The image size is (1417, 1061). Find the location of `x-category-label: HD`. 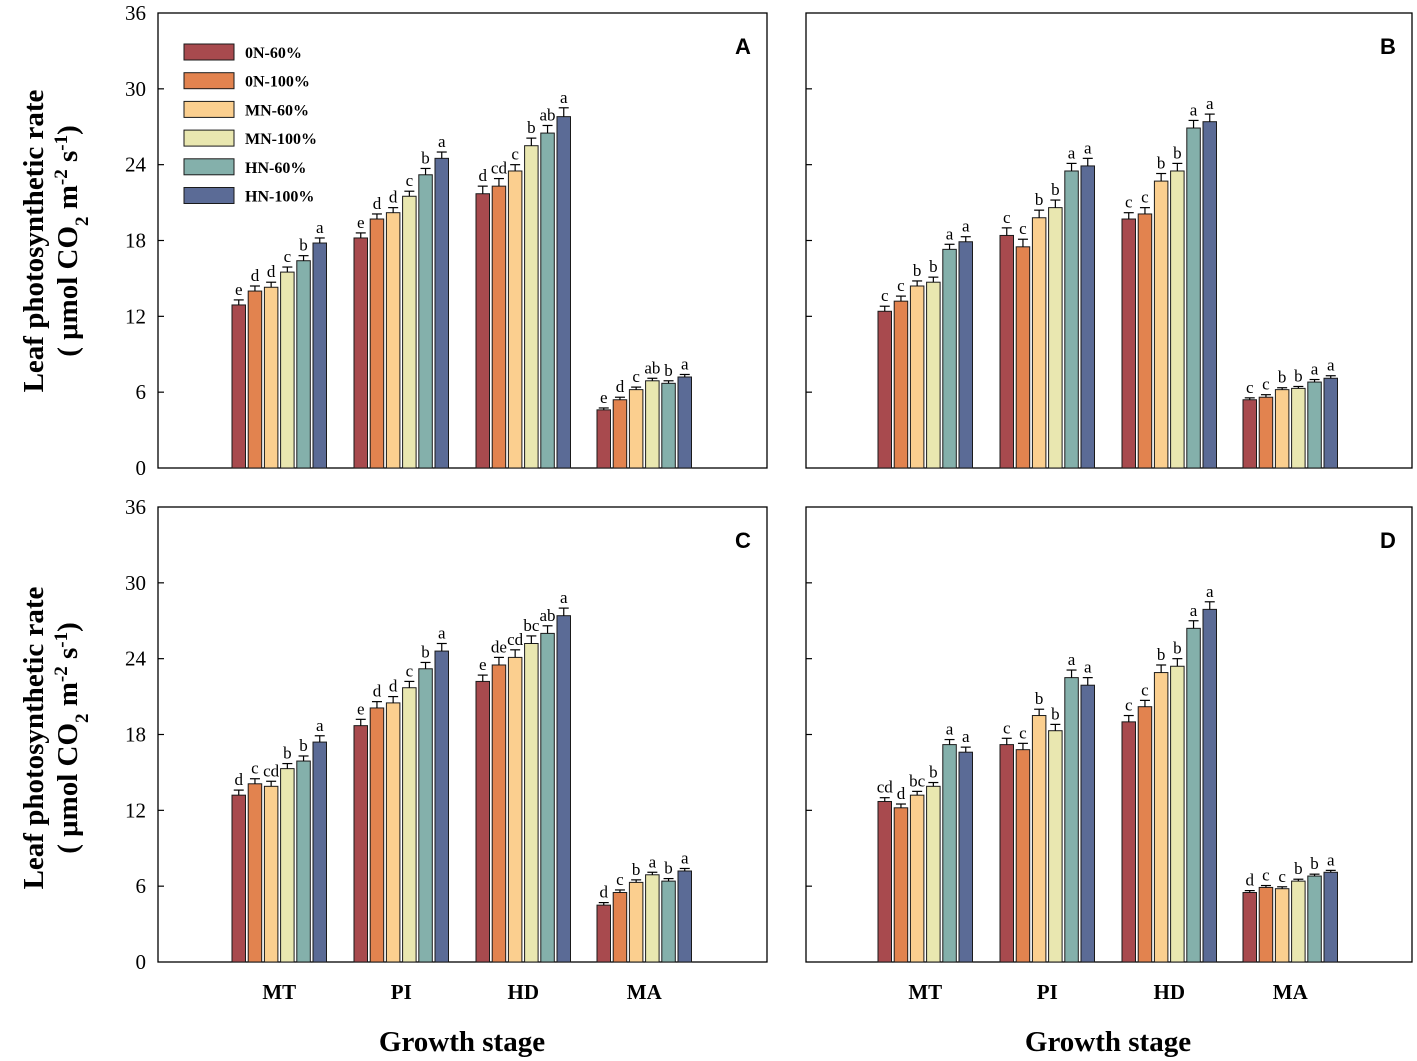

x-category-label: HD is located at coordinates (524, 992).